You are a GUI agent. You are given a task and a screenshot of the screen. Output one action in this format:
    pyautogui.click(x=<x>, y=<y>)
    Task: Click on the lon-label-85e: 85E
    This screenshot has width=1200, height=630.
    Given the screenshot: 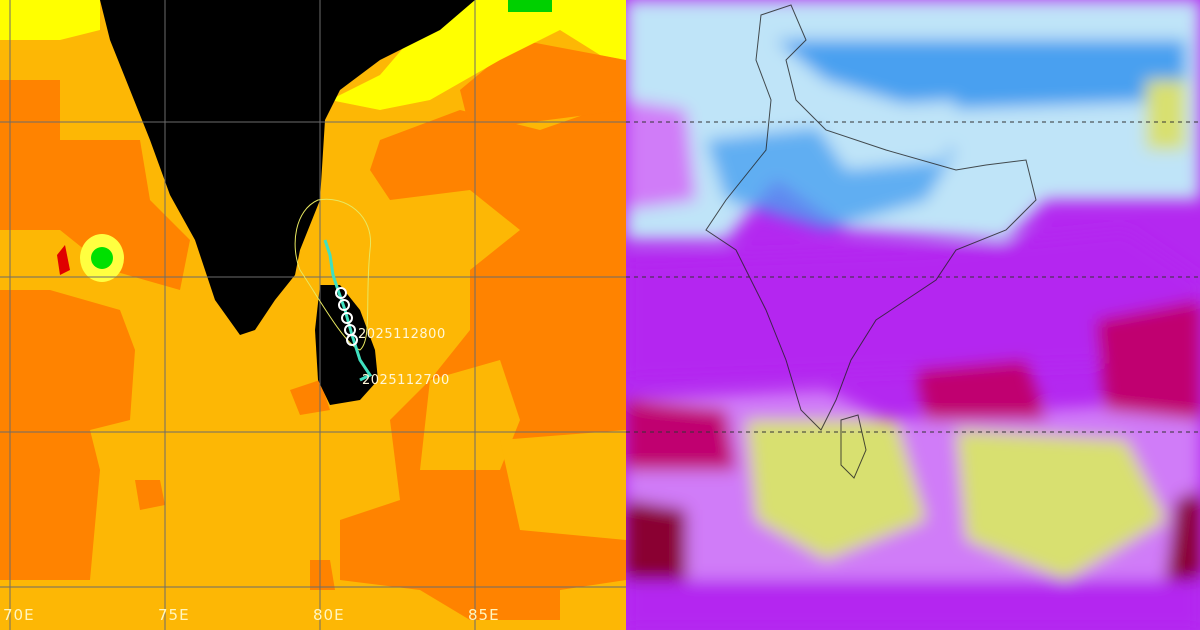 What is the action you would take?
    pyautogui.click(x=484, y=615)
    